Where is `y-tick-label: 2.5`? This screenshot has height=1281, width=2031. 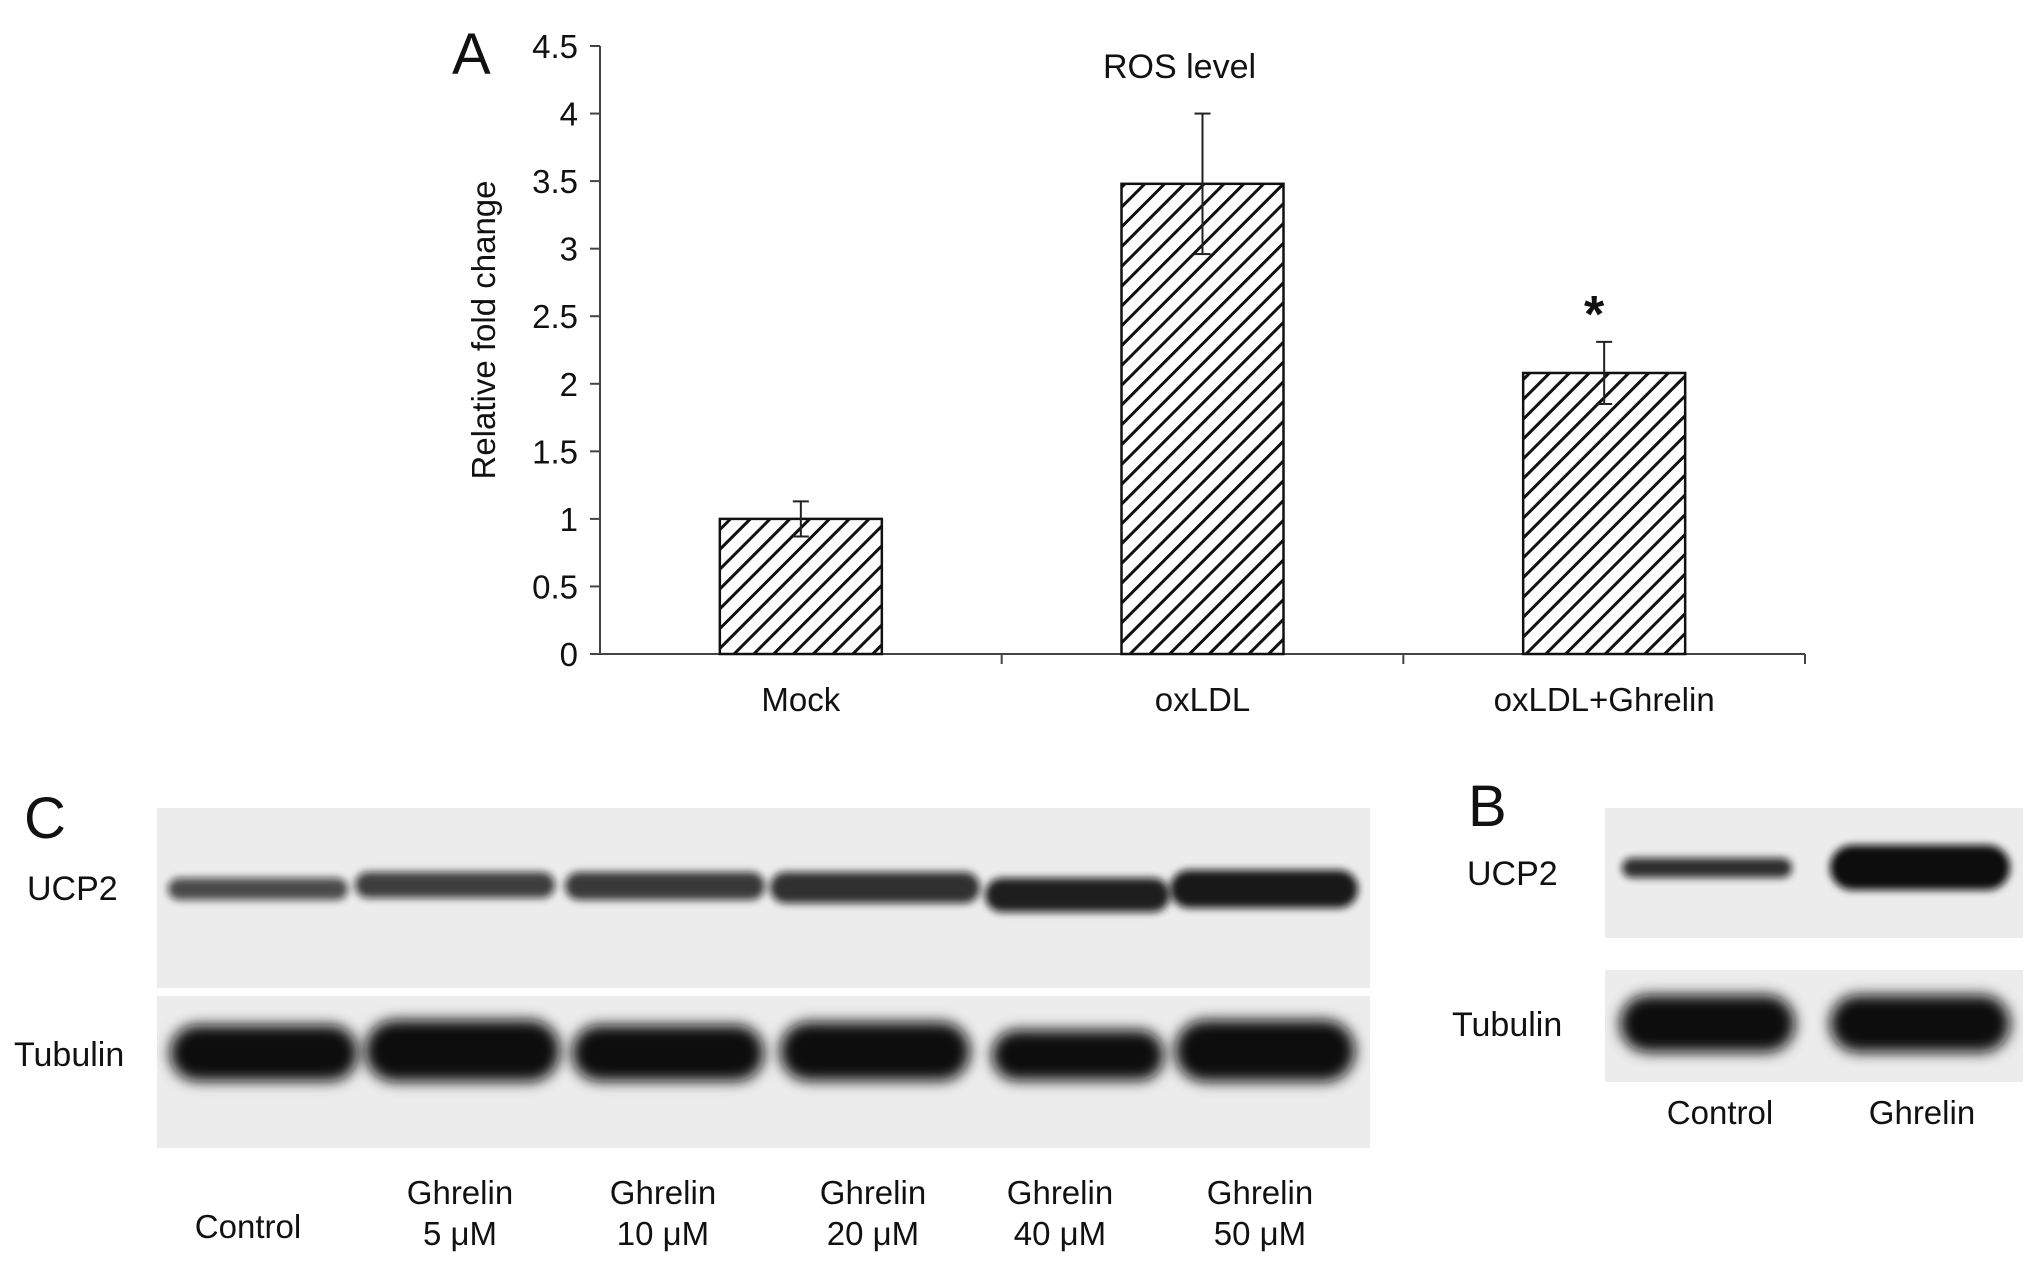 y-tick-label: 2.5 is located at coordinates (555, 316).